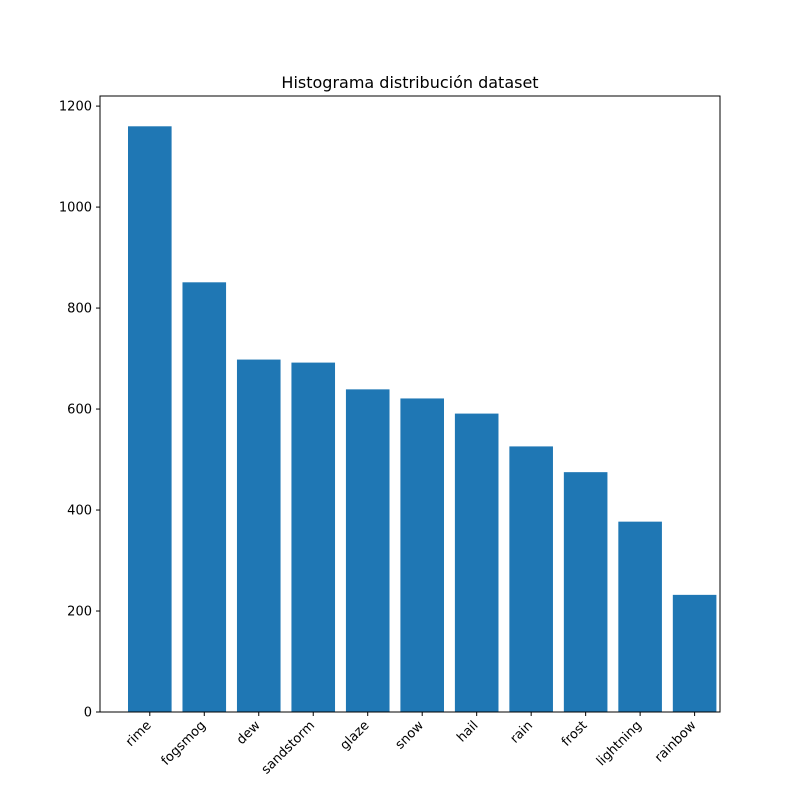  What do you see at coordinates (79, 612) in the screenshot?
I see `y-tick-label: 200` at bounding box center [79, 612].